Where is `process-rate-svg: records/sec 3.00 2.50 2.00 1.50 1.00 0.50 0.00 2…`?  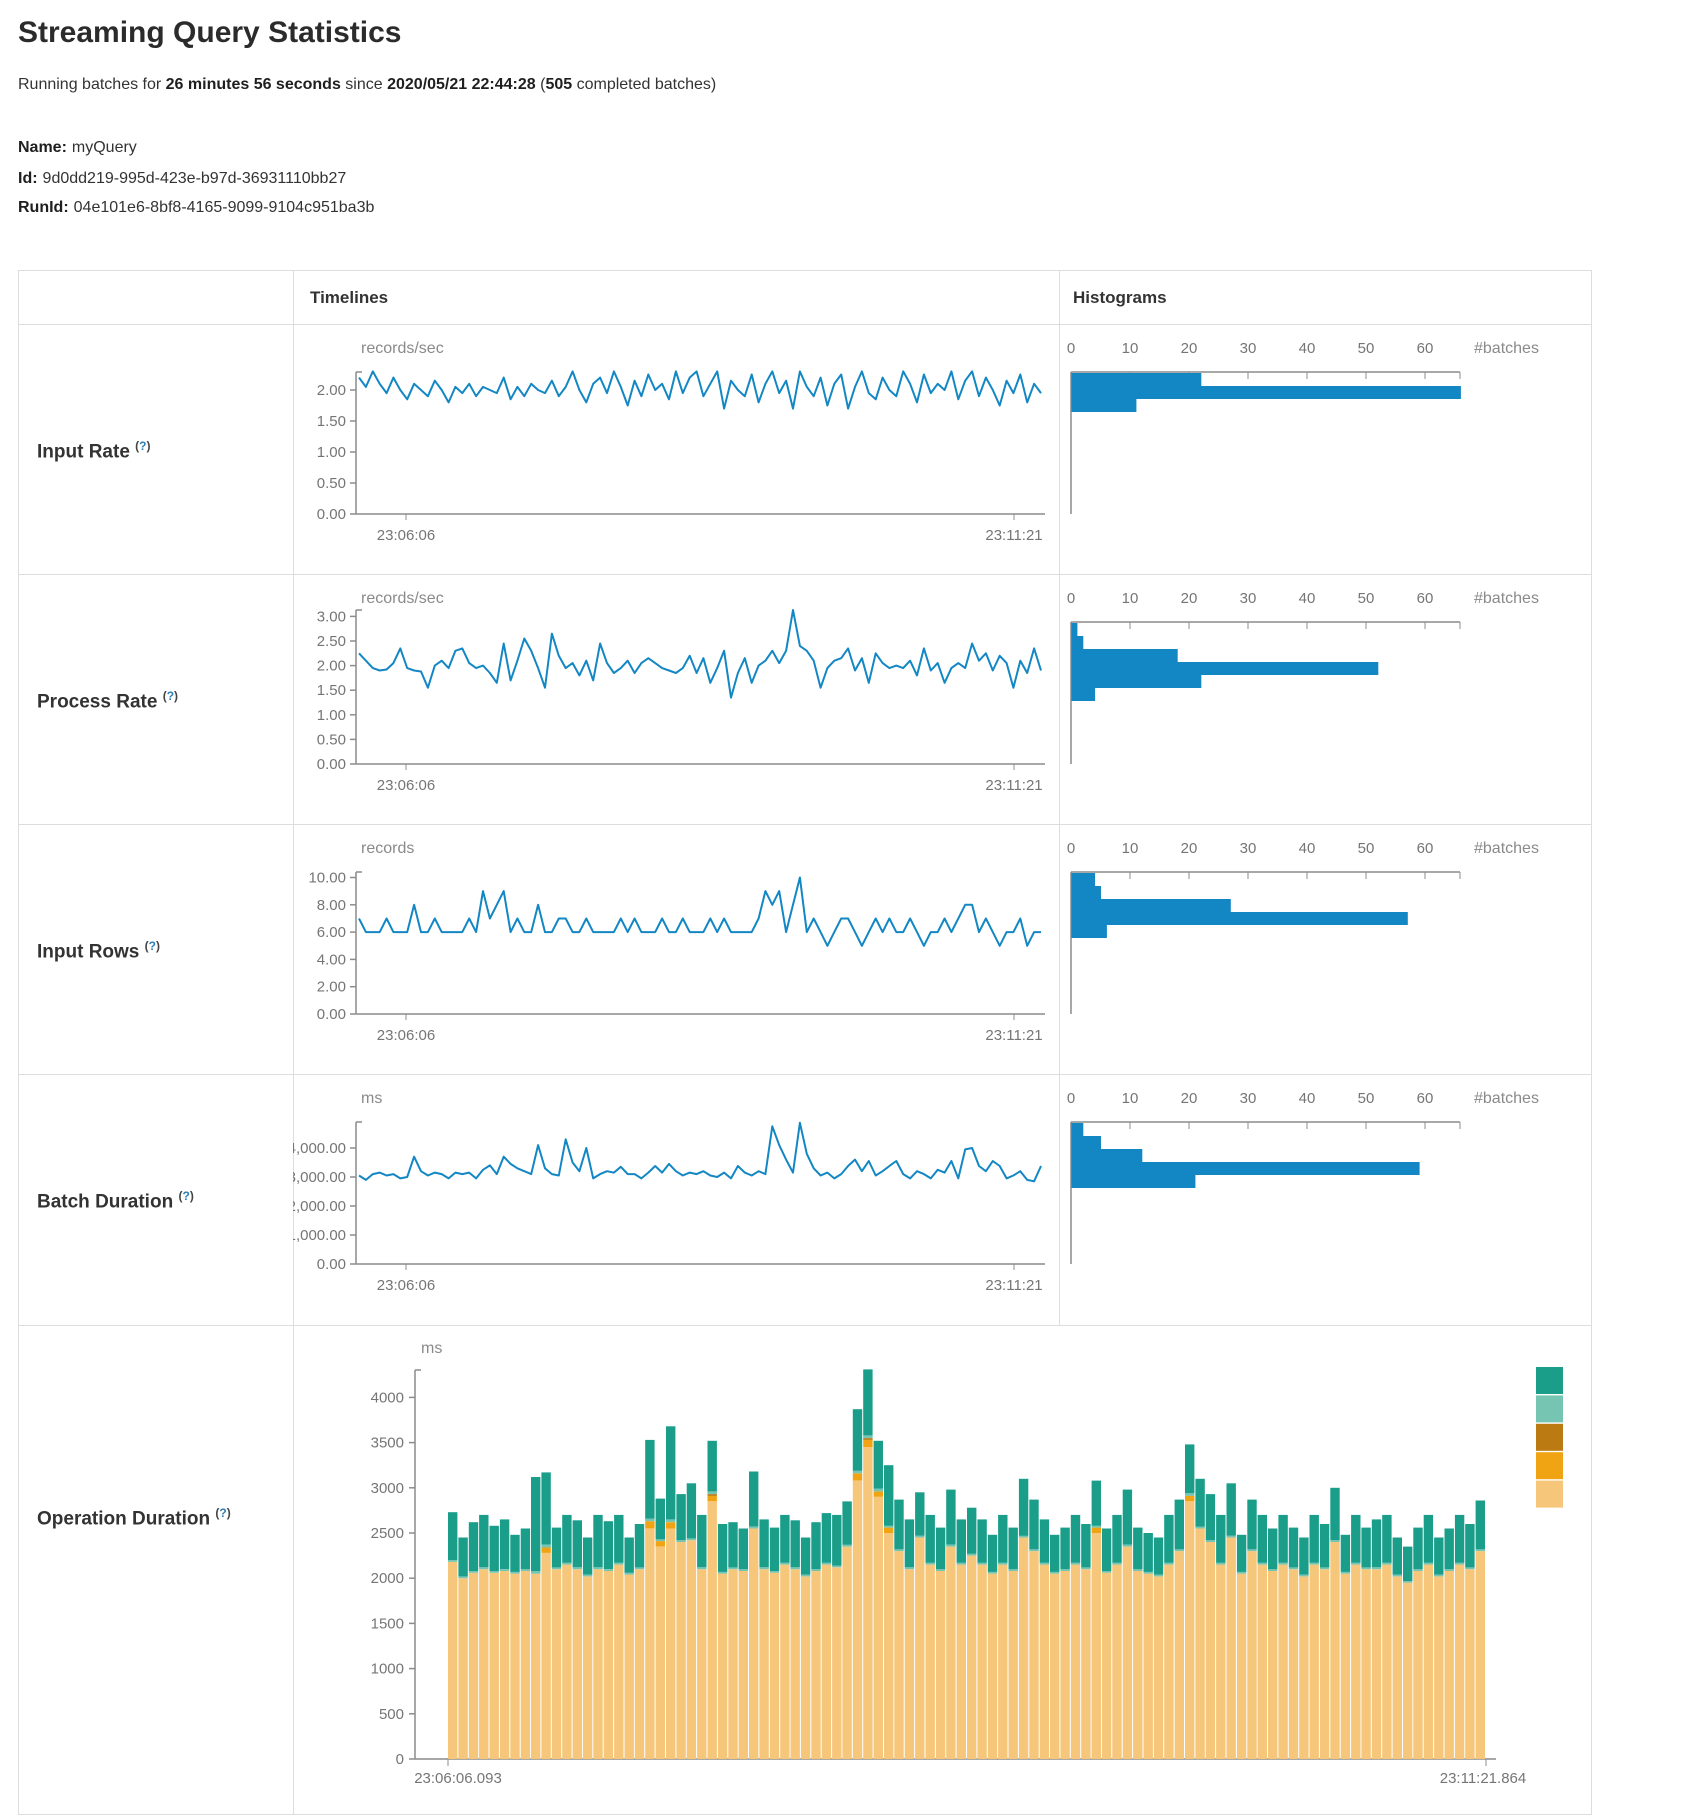 process-rate-svg: records/sec 3.00 2.50 2.00 1.50 1.00 0.50 0.00 2… is located at coordinates (928, 692).